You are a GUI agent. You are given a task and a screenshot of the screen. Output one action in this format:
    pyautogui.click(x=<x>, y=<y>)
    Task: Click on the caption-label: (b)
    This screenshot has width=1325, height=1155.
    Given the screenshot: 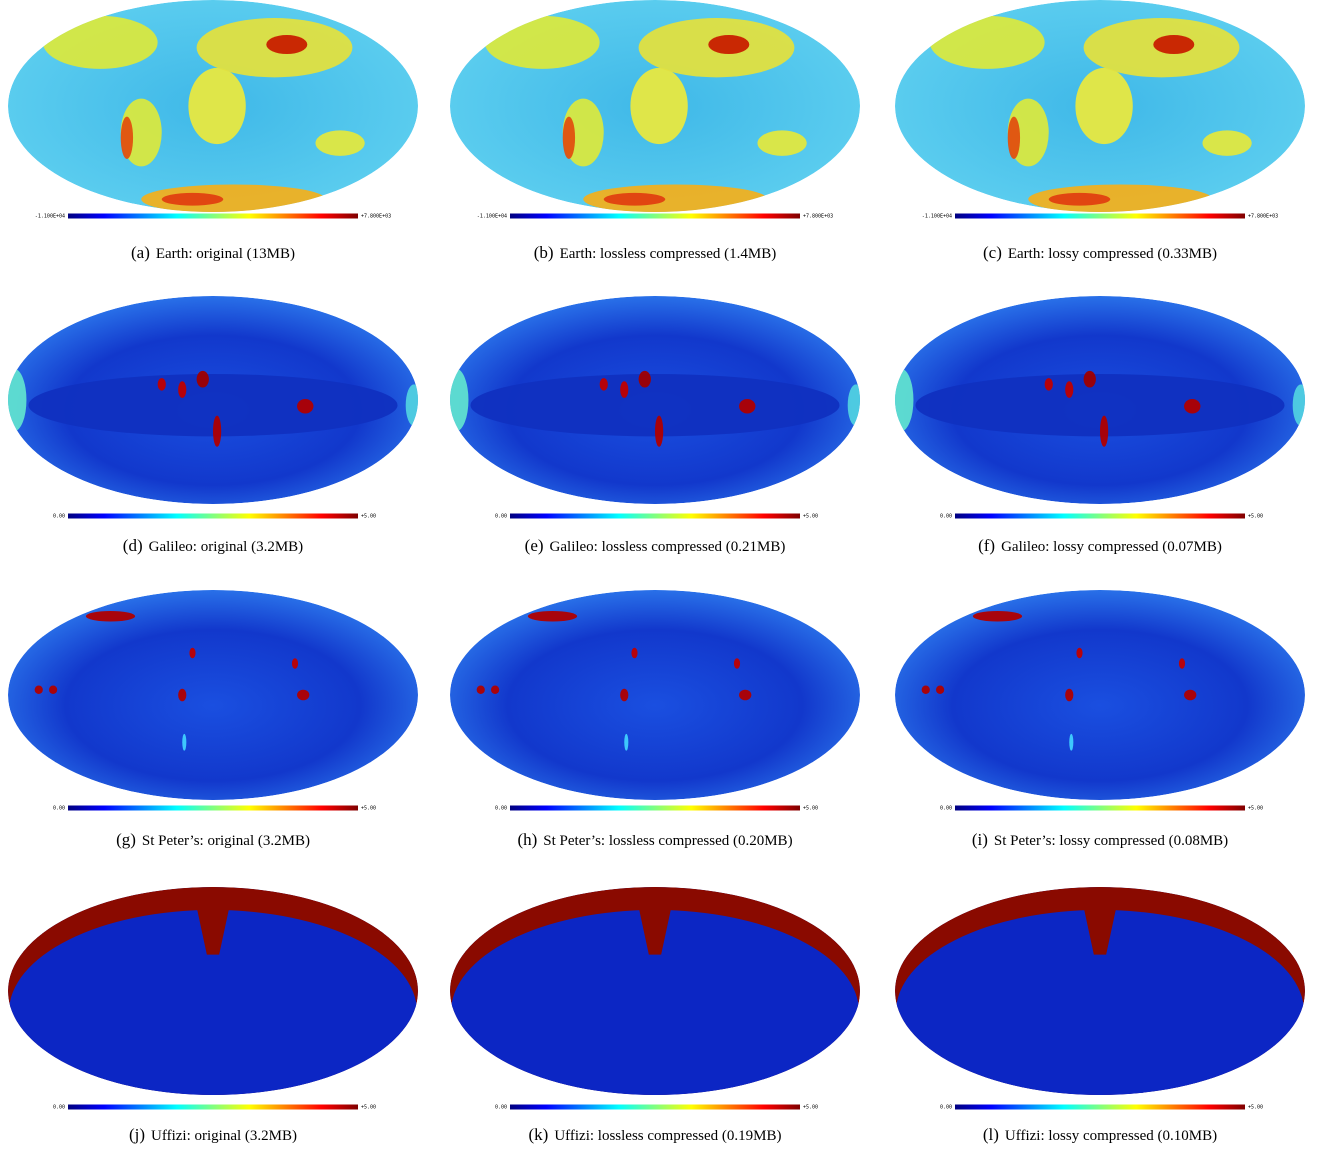 What is the action you would take?
    pyautogui.click(x=544, y=252)
    